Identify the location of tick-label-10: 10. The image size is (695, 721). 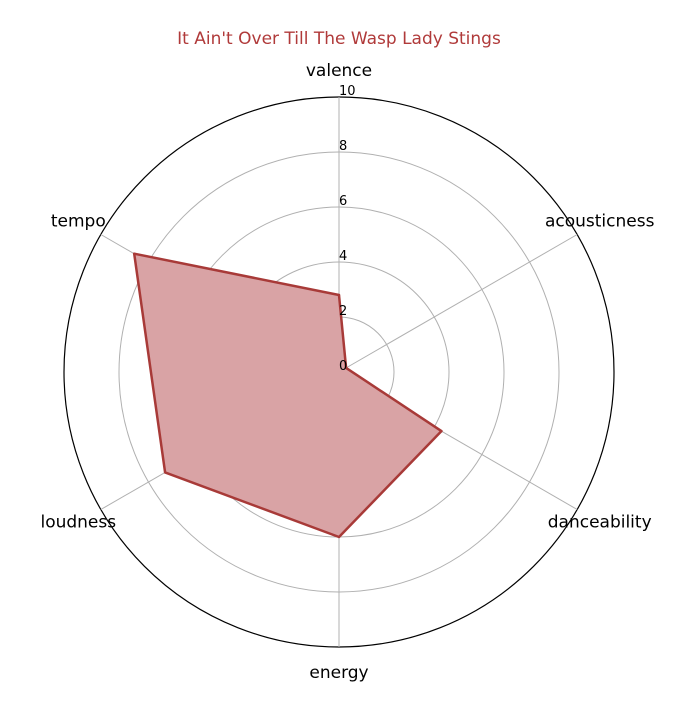
(347, 91).